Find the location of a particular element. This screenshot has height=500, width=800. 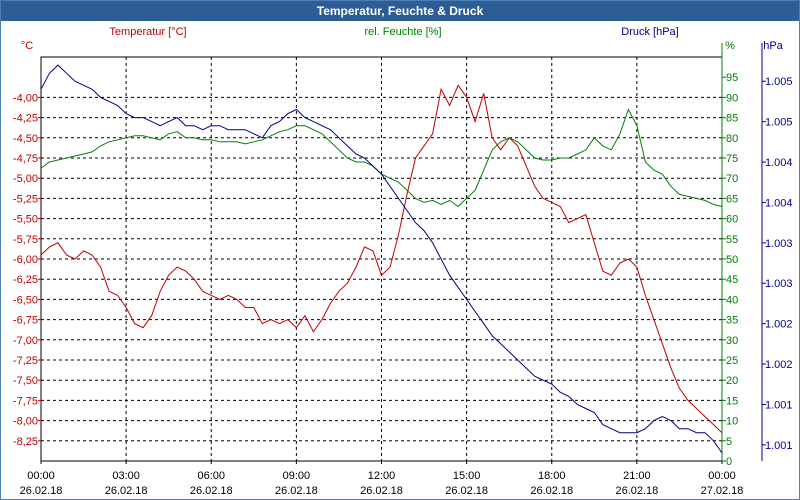

x-tick-time-label: 15:00 is located at coordinates (467, 476).